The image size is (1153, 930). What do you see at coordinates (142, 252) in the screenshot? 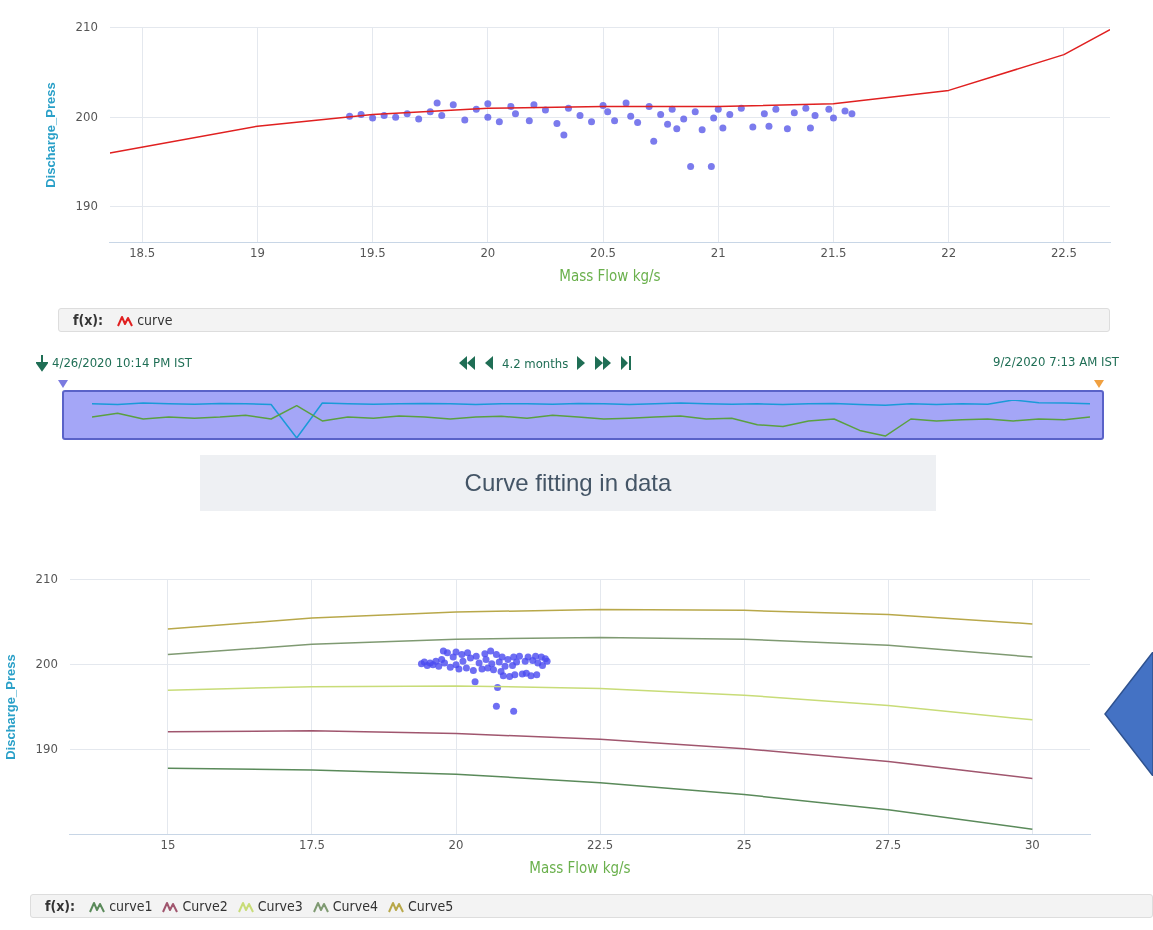
I see `x-tick-label: 18.5` at bounding box center [142, 252].